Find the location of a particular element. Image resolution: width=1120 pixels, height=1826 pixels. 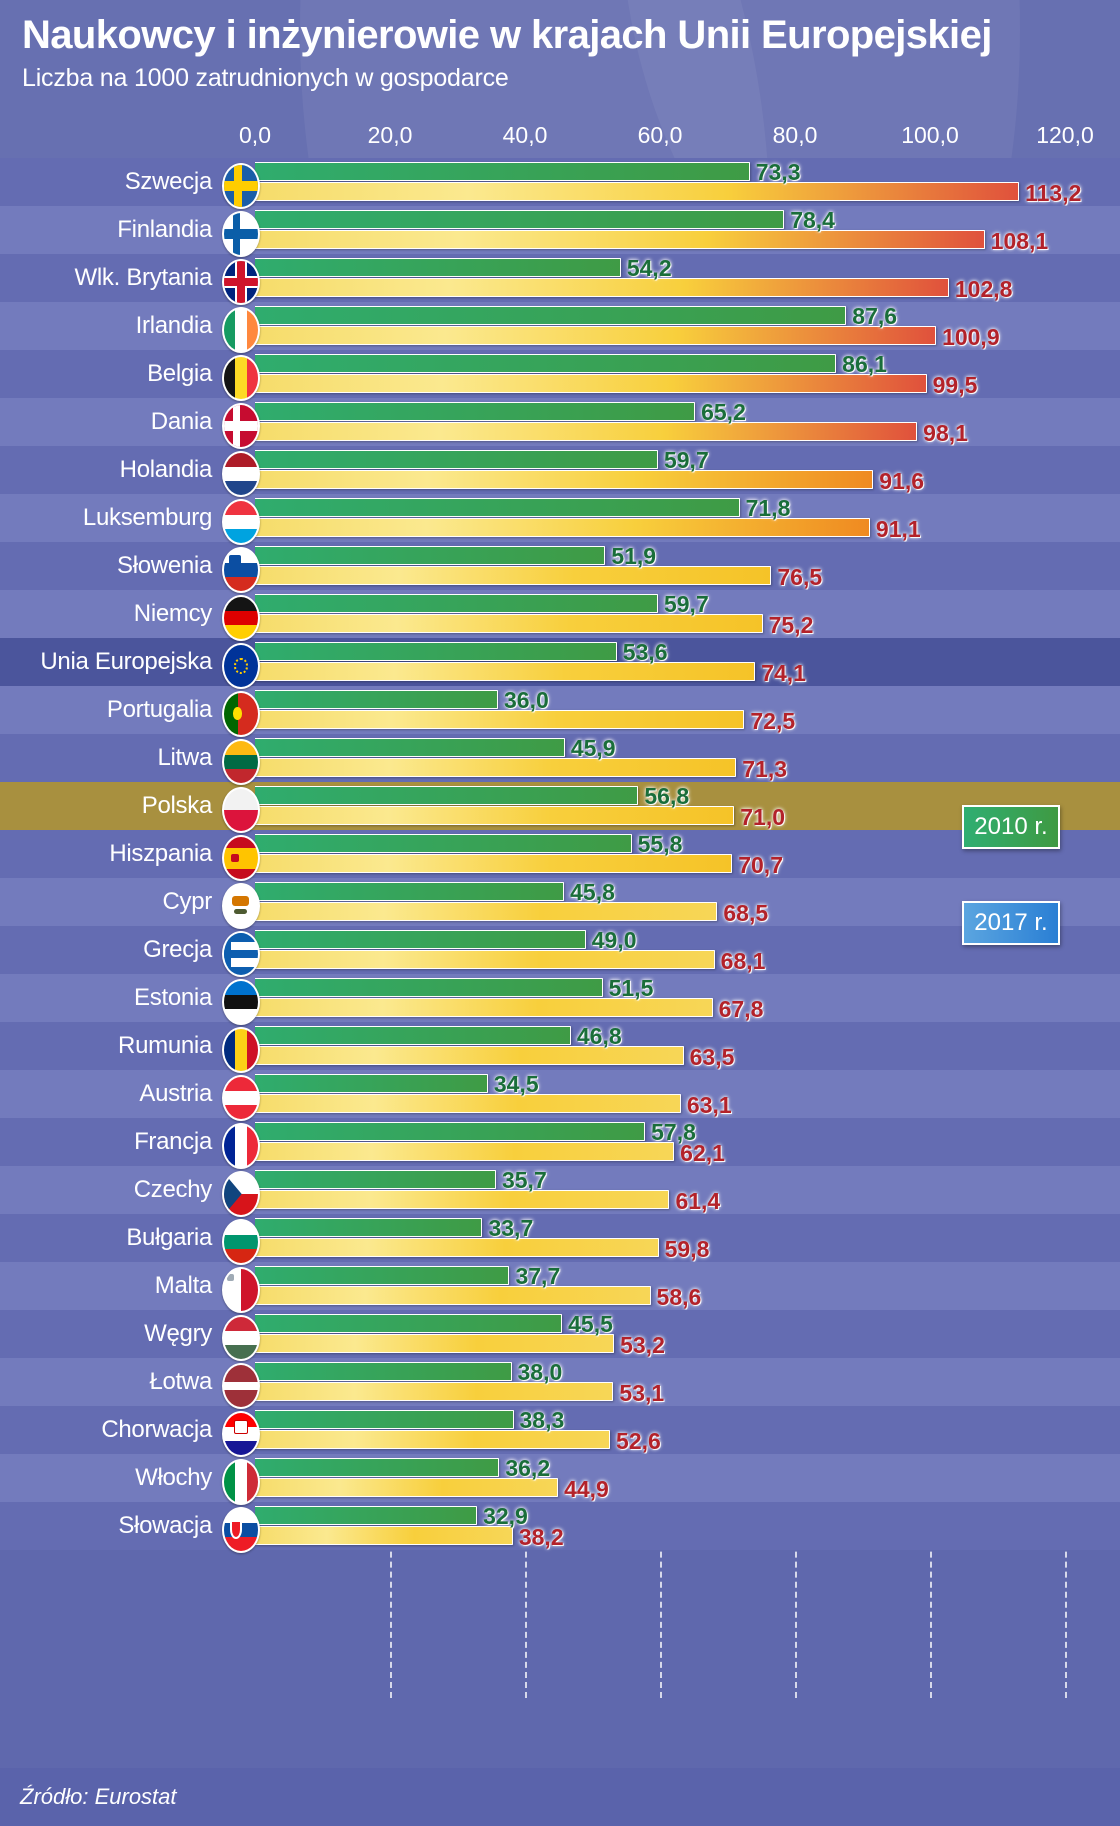

row-country-label: Hiszpania is located at coordinates (160, 853).